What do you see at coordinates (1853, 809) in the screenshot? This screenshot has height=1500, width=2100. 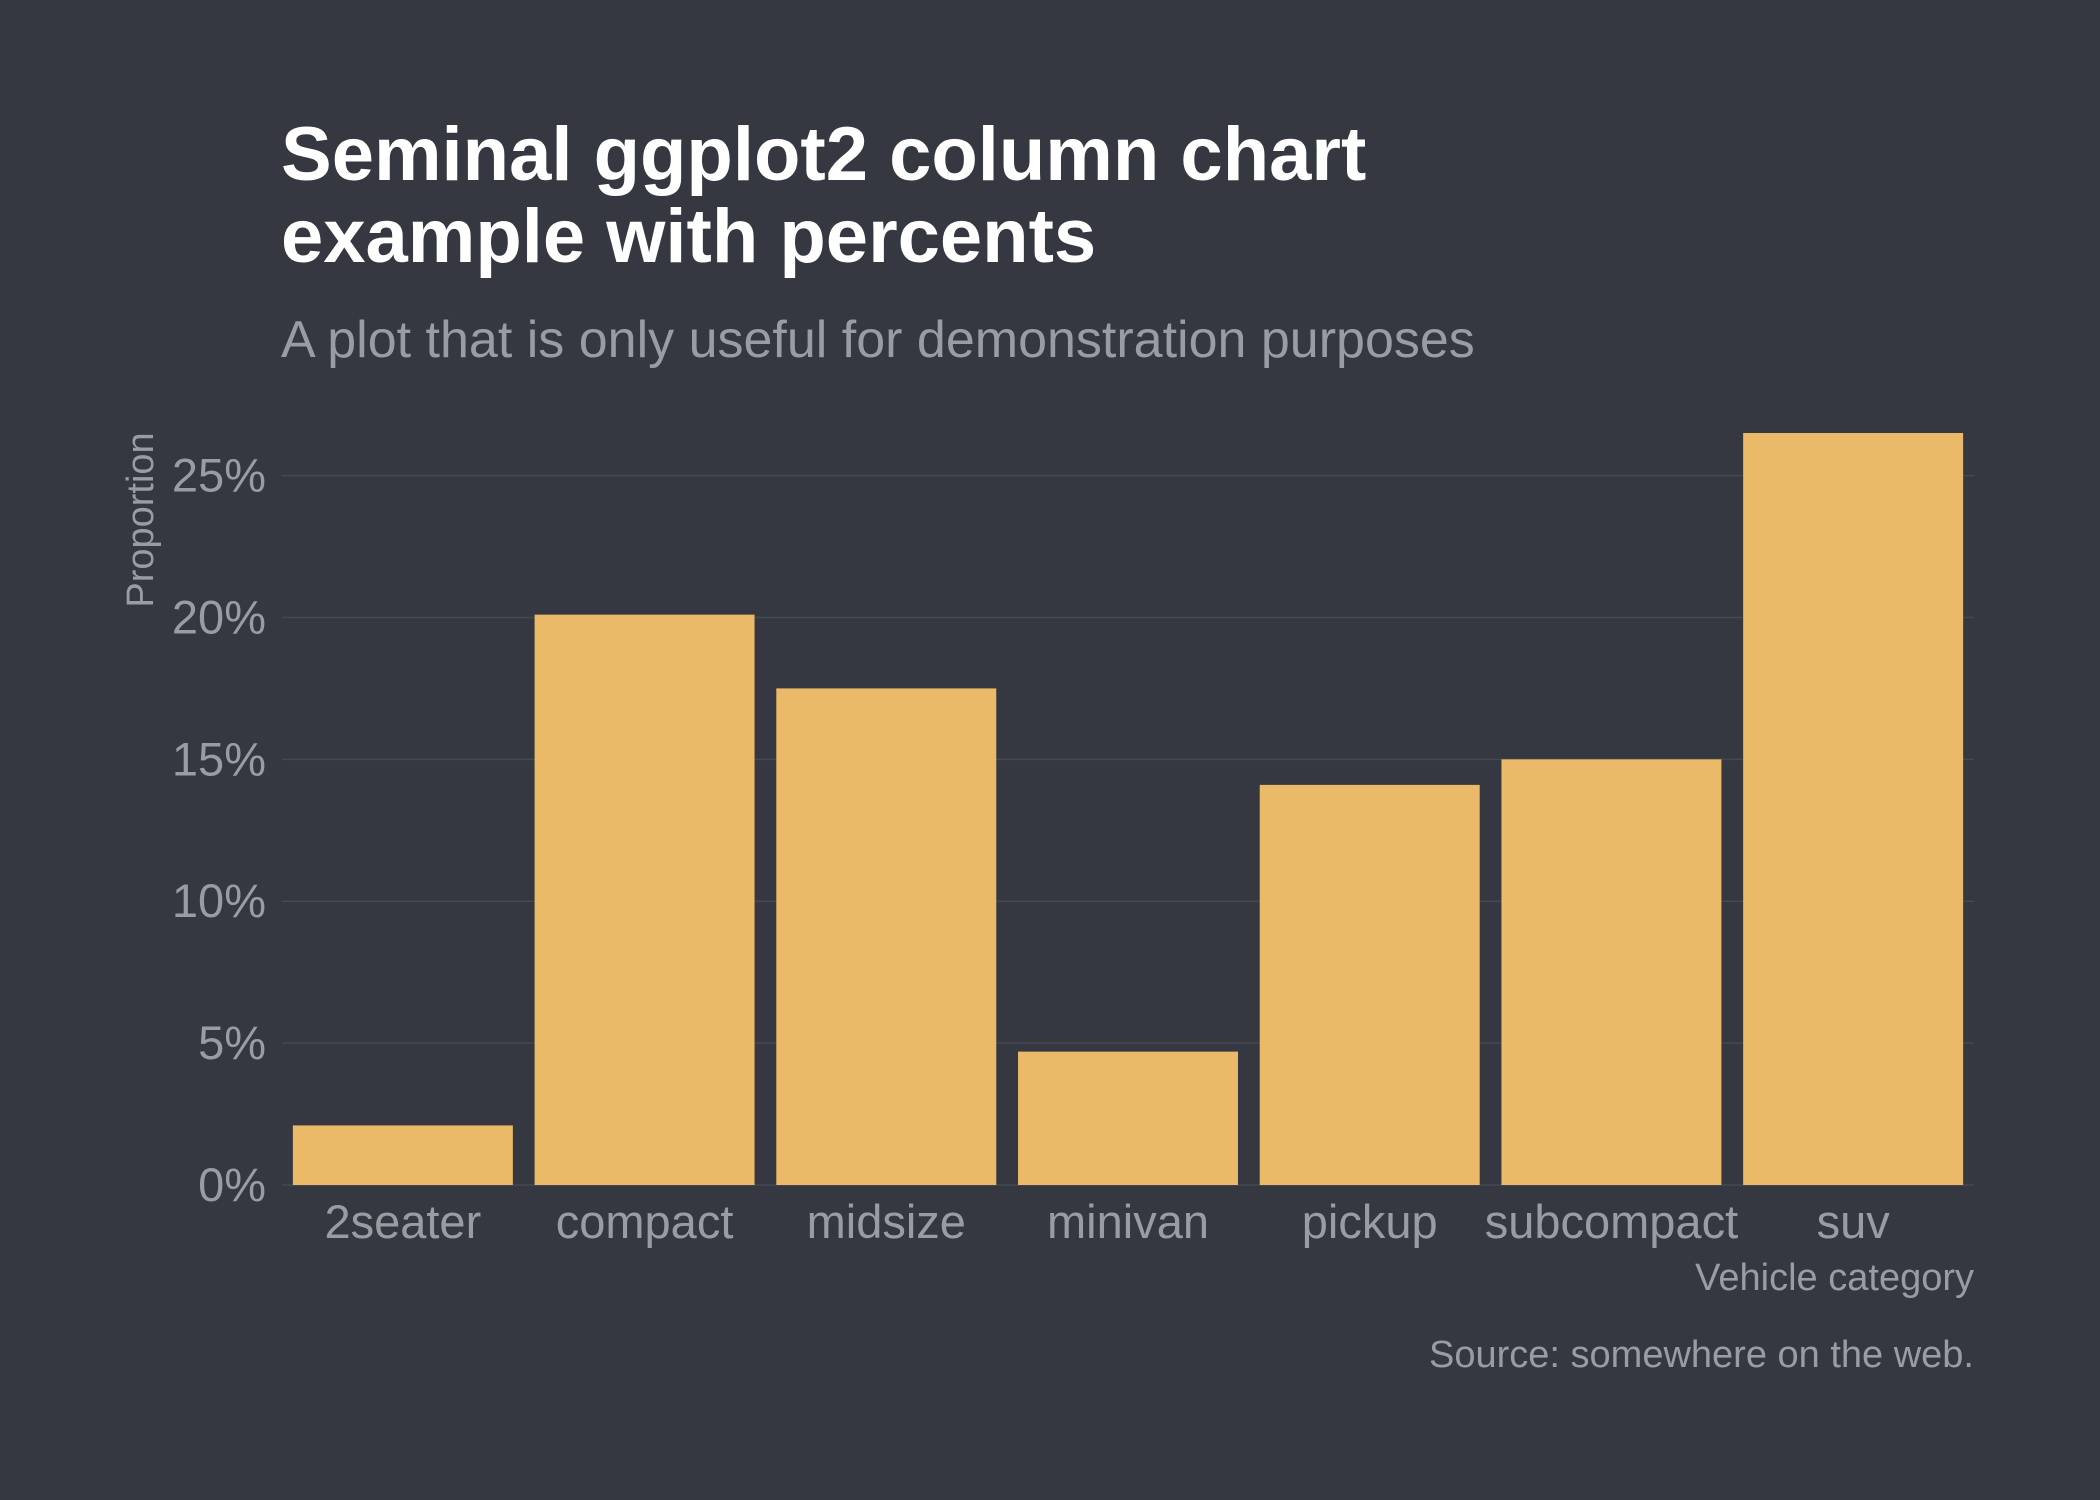 I see `bar-suv` at bounding box center [1853, 809].